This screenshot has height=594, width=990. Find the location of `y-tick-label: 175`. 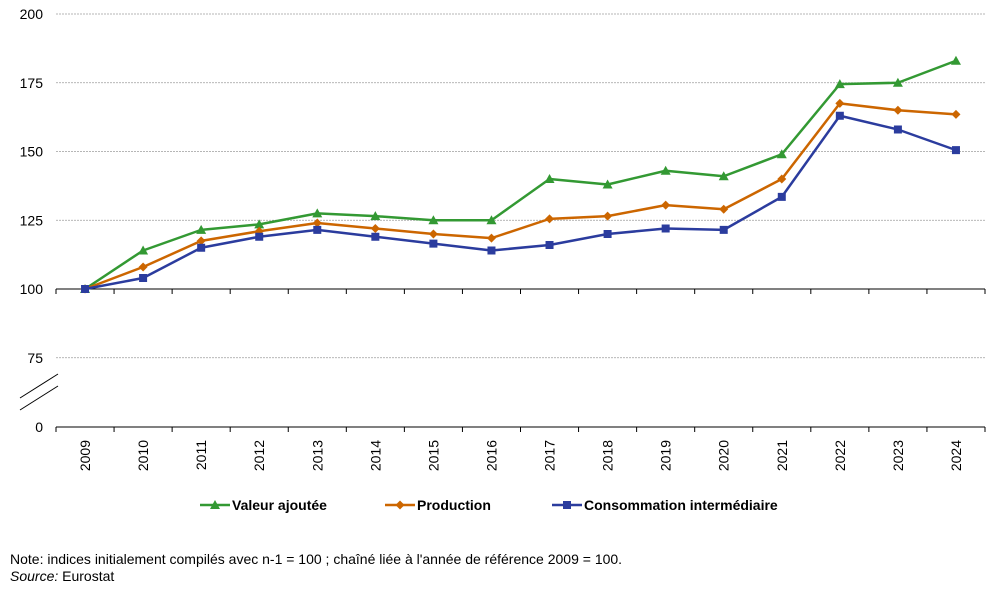

y-tick-label: 175 is located at coordinates (32, 83).